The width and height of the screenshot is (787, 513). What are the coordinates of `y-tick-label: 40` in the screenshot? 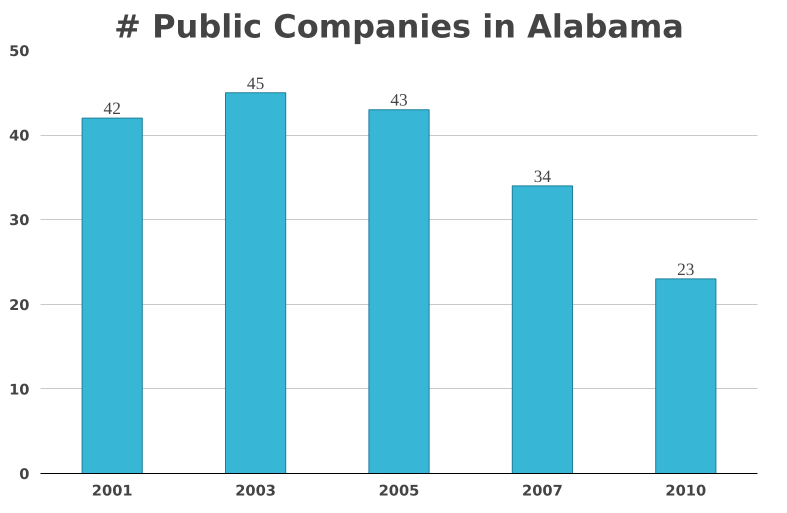 It's located at (19, 136).